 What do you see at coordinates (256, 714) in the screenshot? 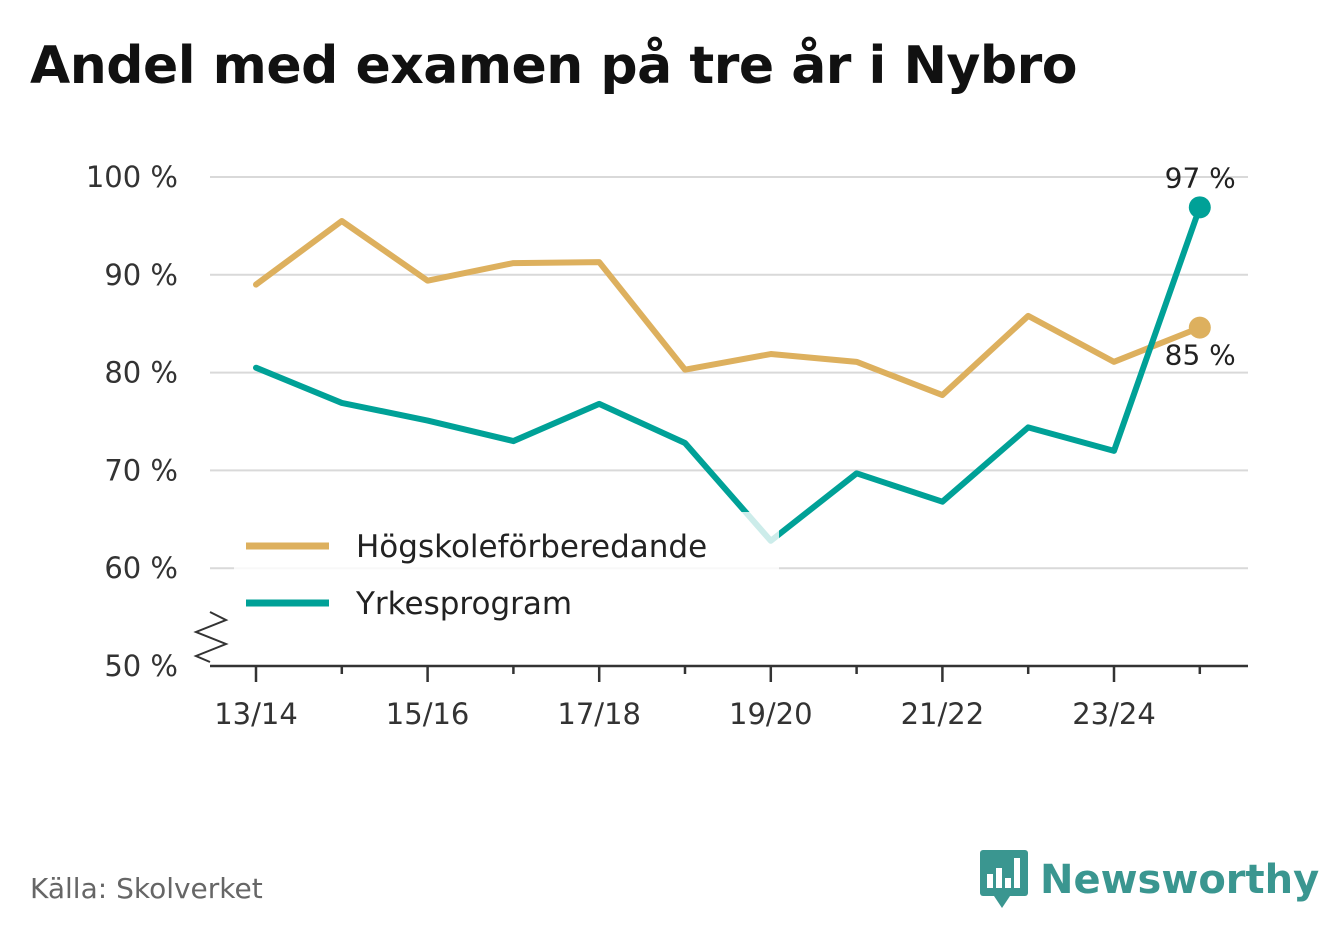
I see `x-tick-label: 13/14` at bounding box center [256, 714].